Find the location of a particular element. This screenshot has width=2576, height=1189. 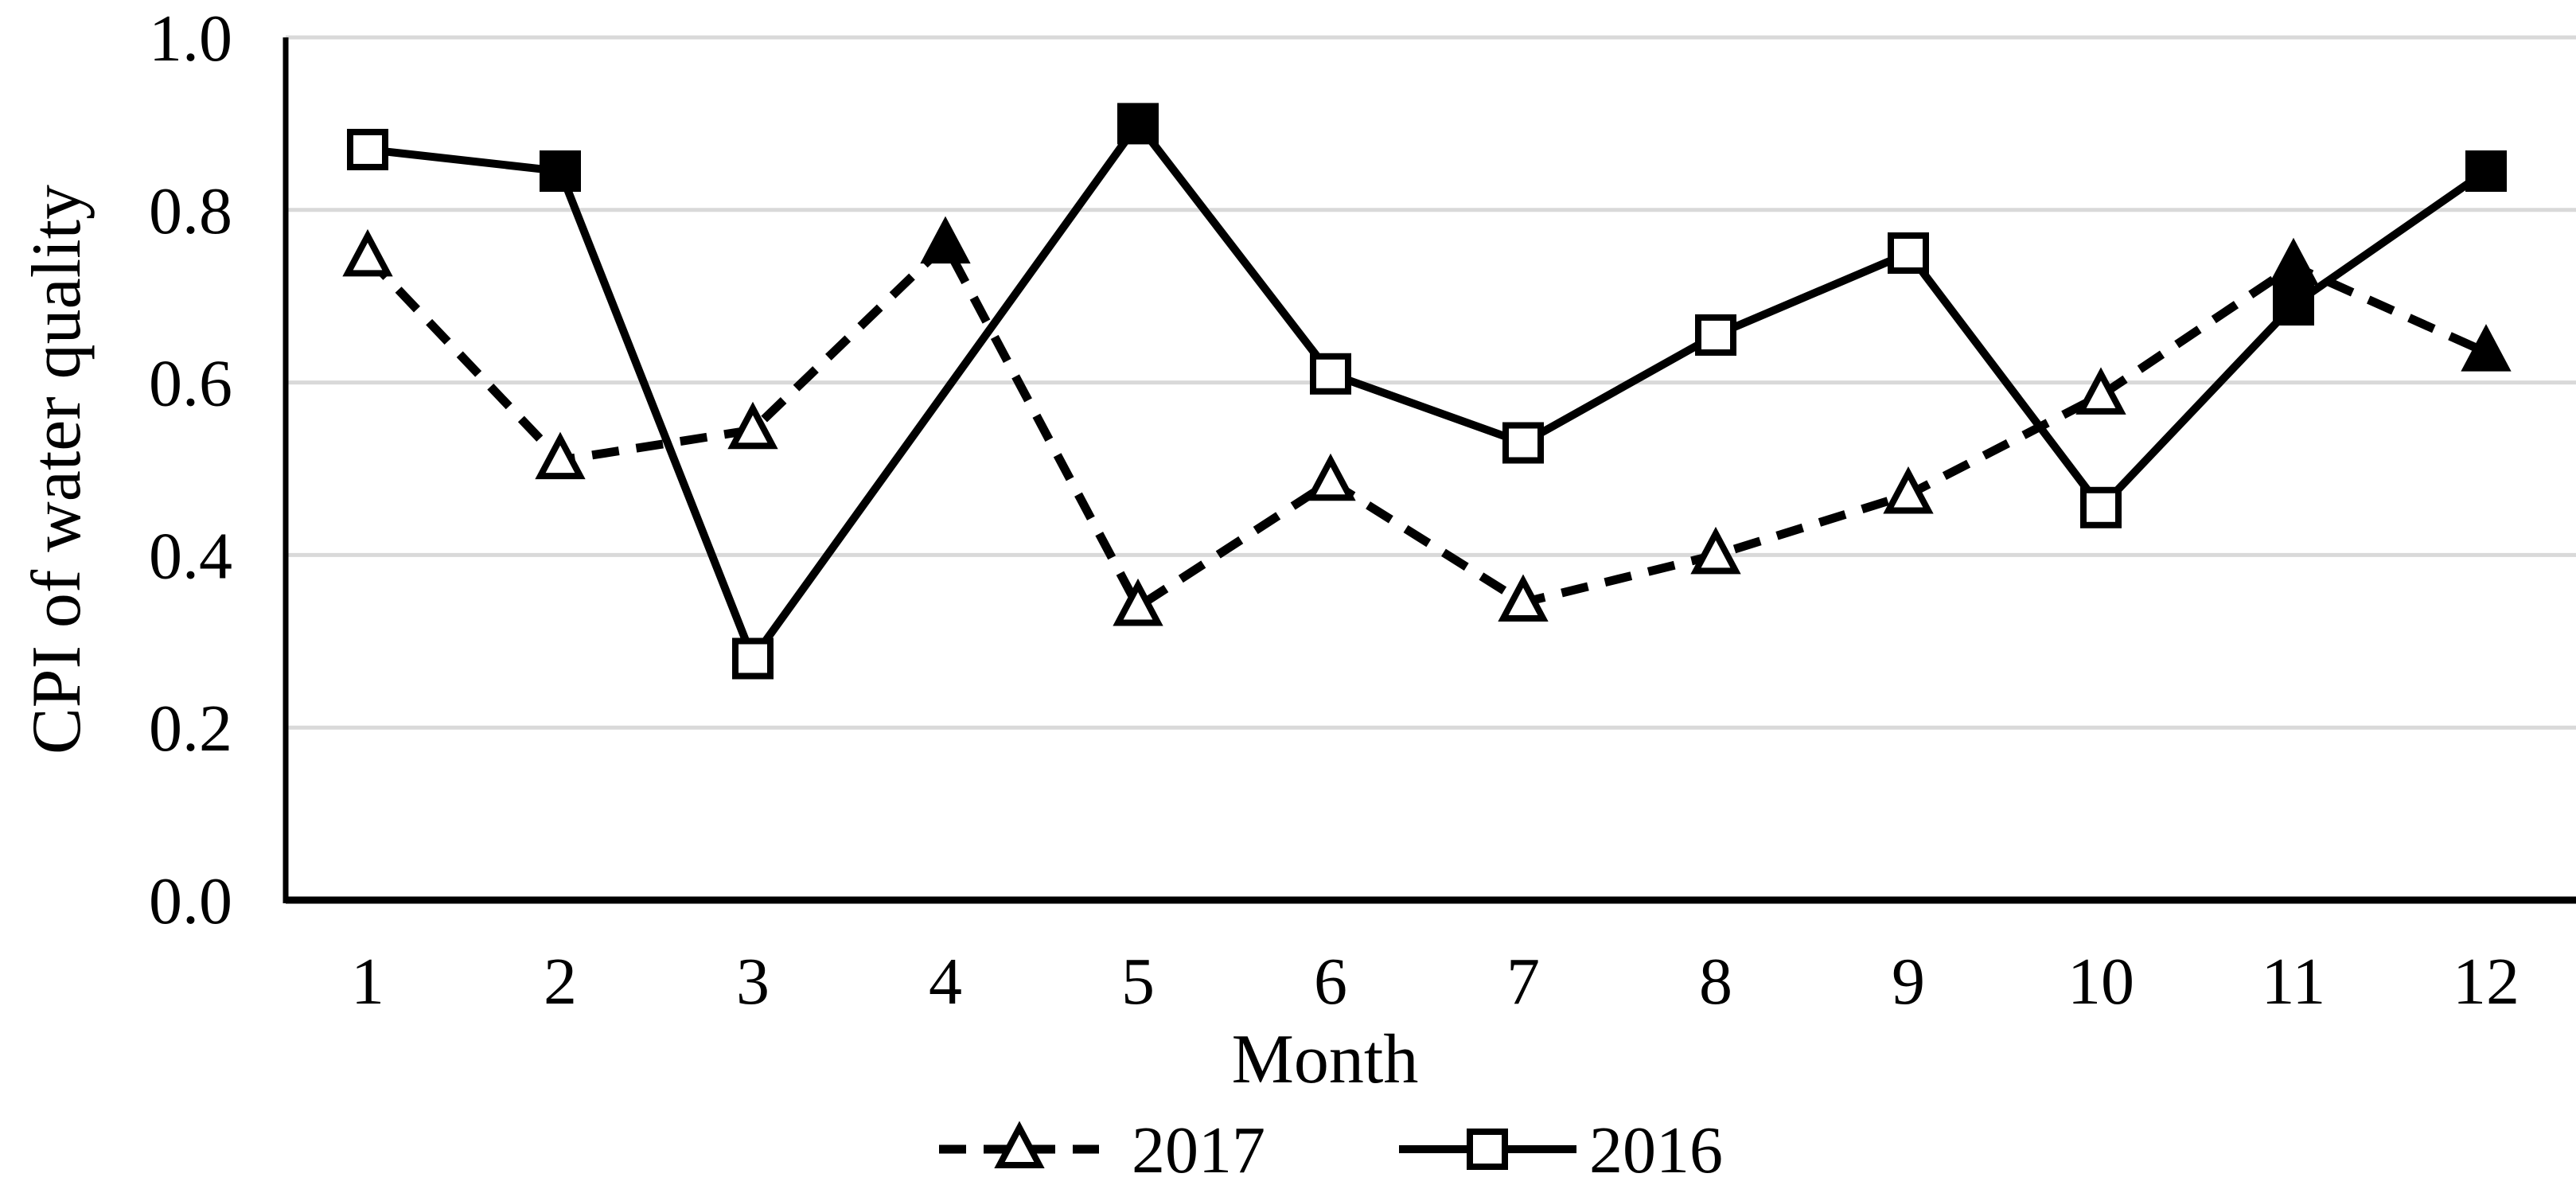

y-tick-label: 0.8 is located at coordinates (190, 211).